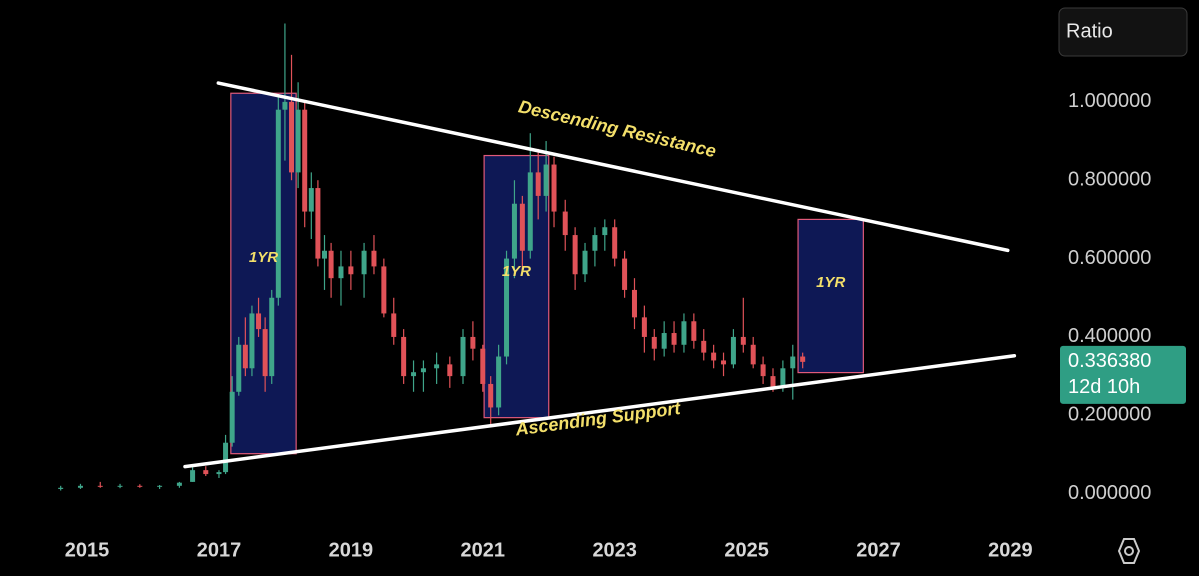 The image size is (1199, 576). What do you see at coordinates (1109, 258) in the screenshot?
I see `y-tick-label: 0.600000` at bounding box center [1109, 258].